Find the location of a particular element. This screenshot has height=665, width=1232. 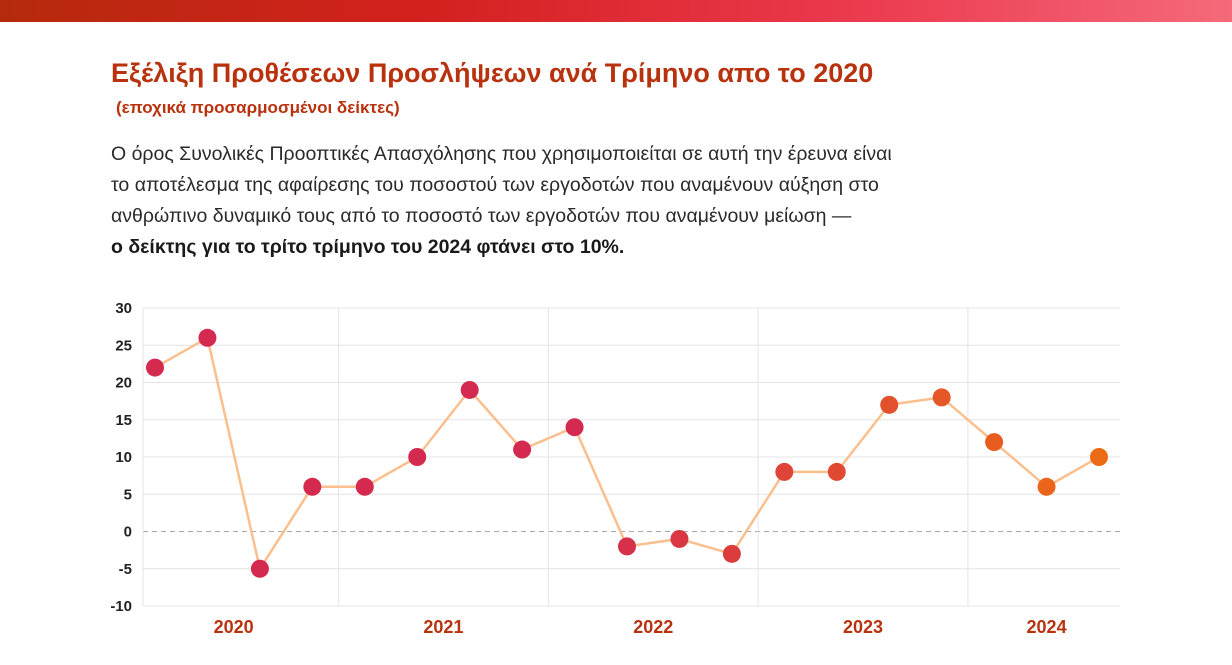

y-tick-label: 20 is located at coordinates (123, 383).